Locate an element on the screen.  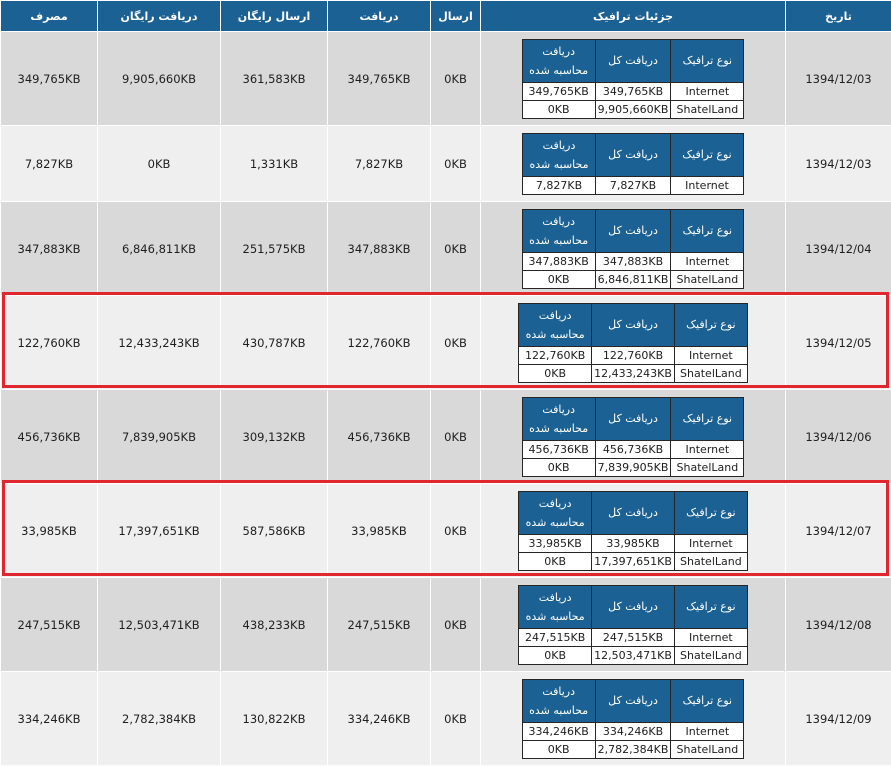
header-free-send: ارسال رایگان is located at coordinates (274, 16).